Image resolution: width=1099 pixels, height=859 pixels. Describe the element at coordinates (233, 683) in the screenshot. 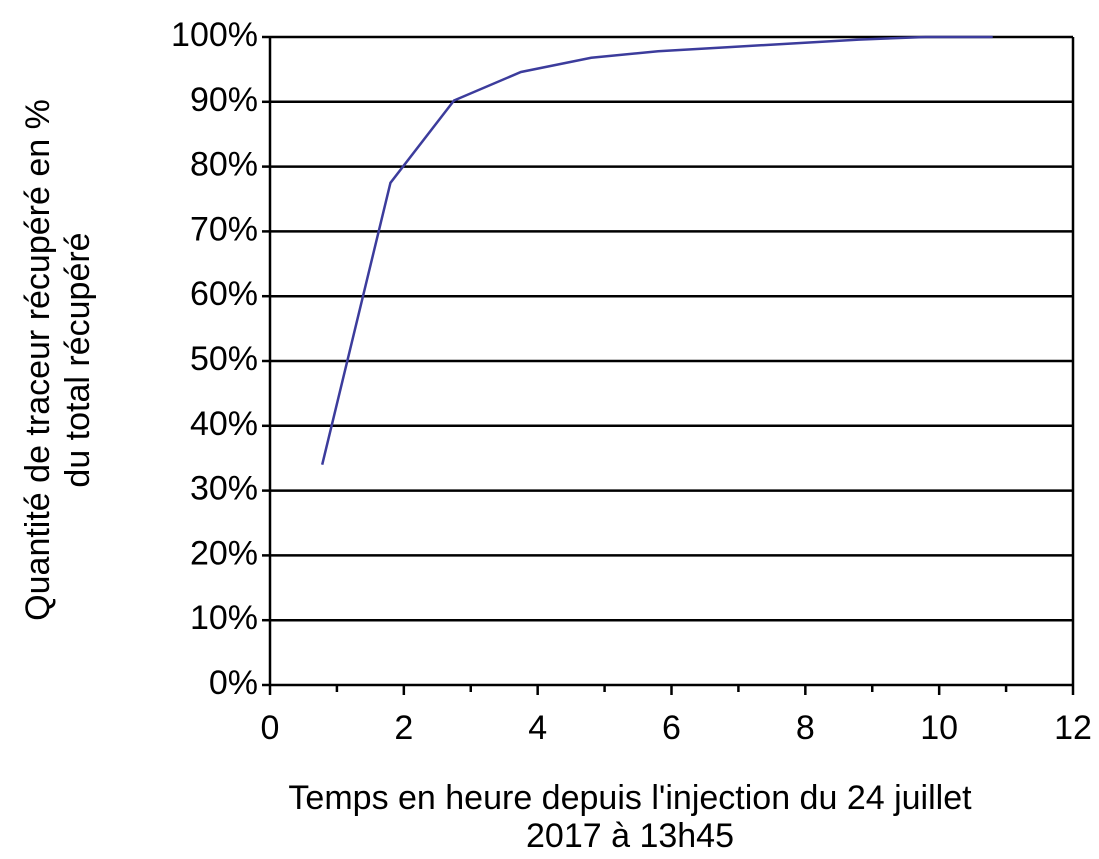

I see `y-tick-label: 0%` at that location.